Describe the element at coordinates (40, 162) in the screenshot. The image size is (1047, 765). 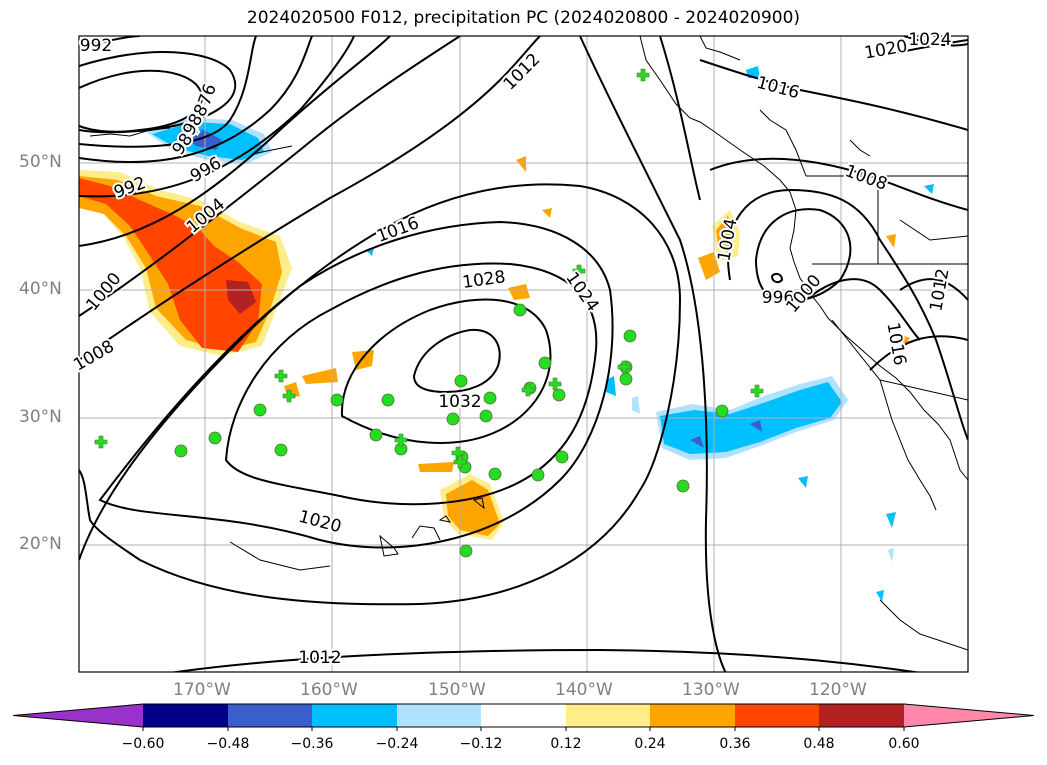
I see `lat-label: 50°N` at that location.